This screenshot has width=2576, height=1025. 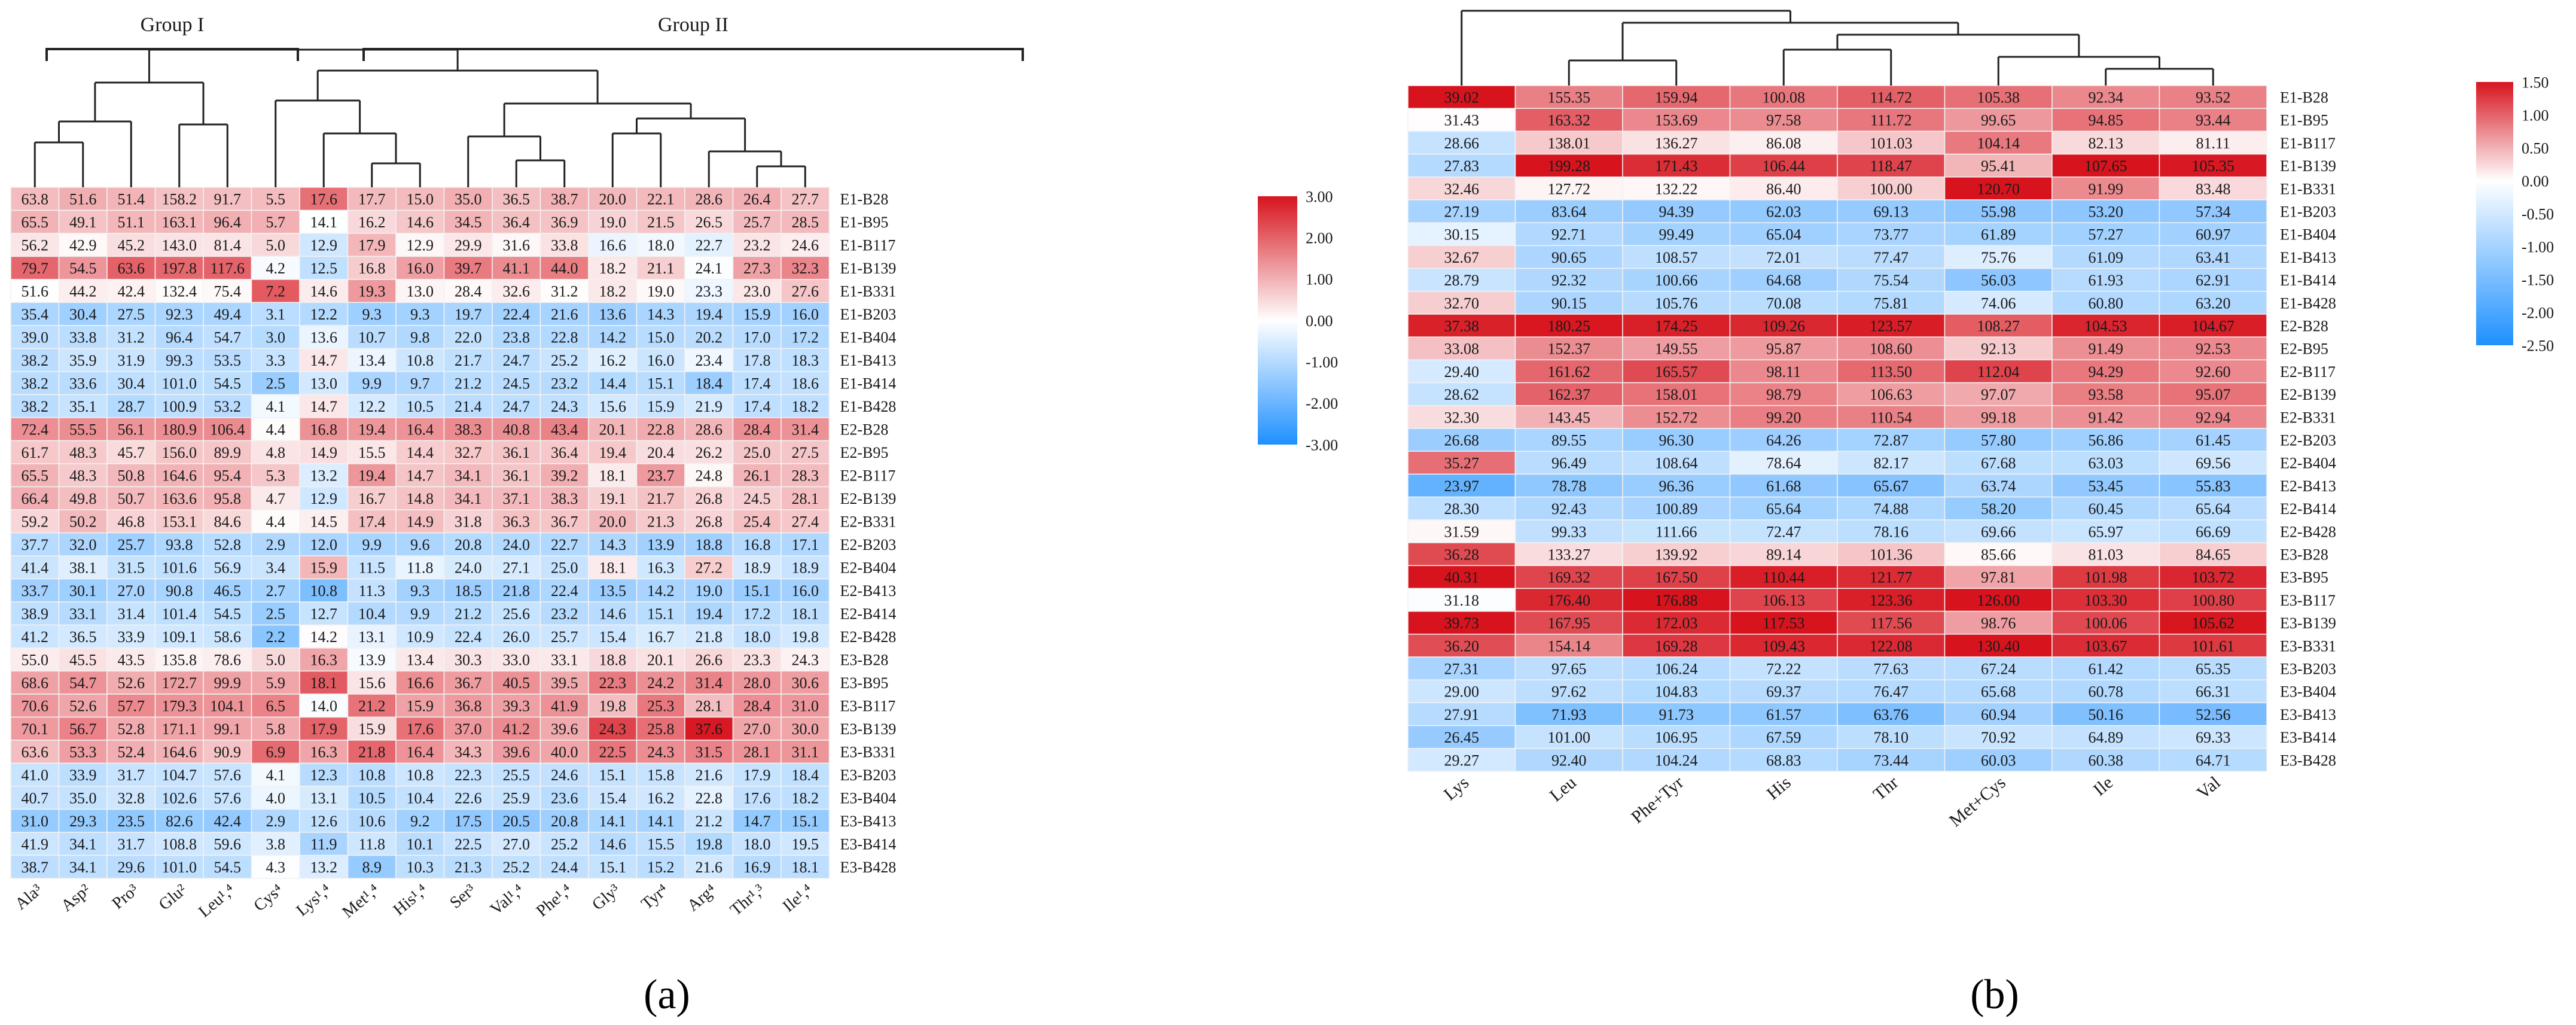 I want to click on cell-value: 99.49, so click(x=1677, y=235).